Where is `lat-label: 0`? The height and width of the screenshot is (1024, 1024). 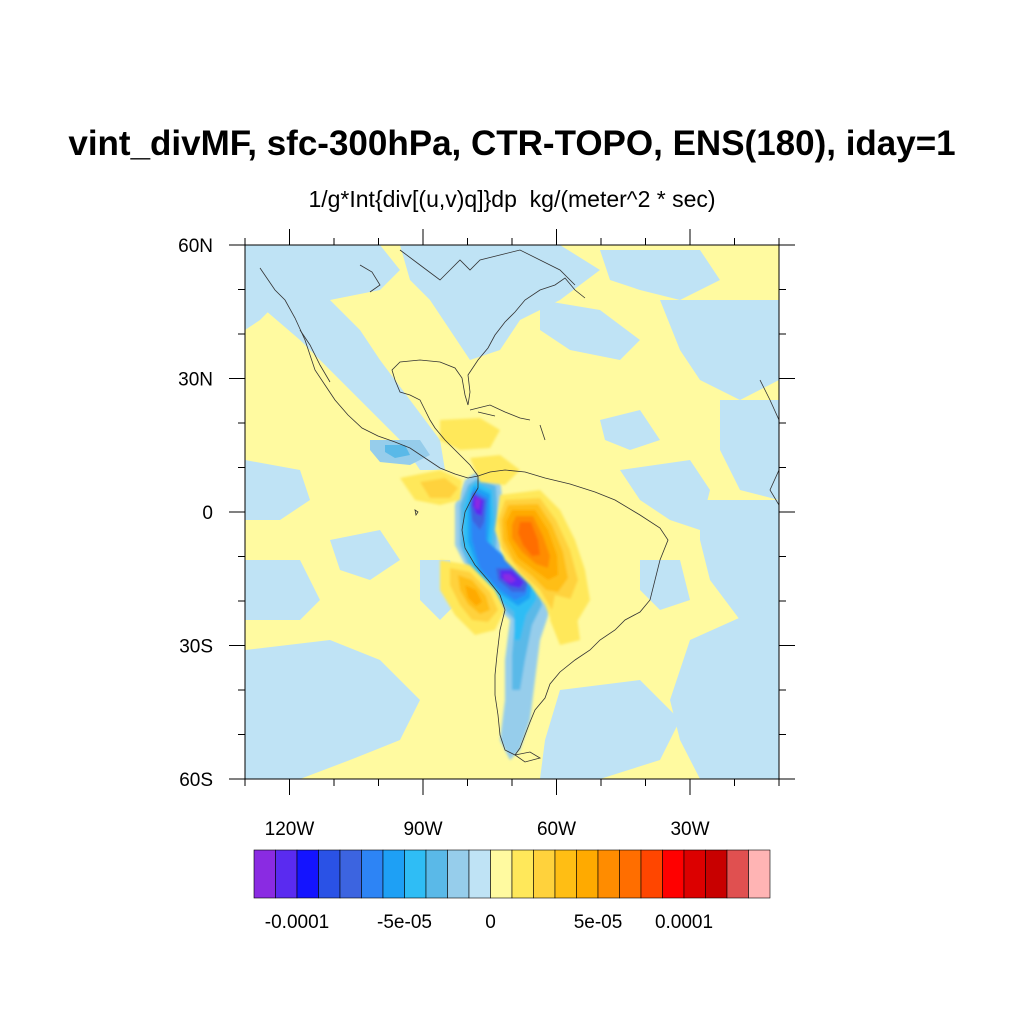
lat-label: 0 is located at coordinates (207, 513).